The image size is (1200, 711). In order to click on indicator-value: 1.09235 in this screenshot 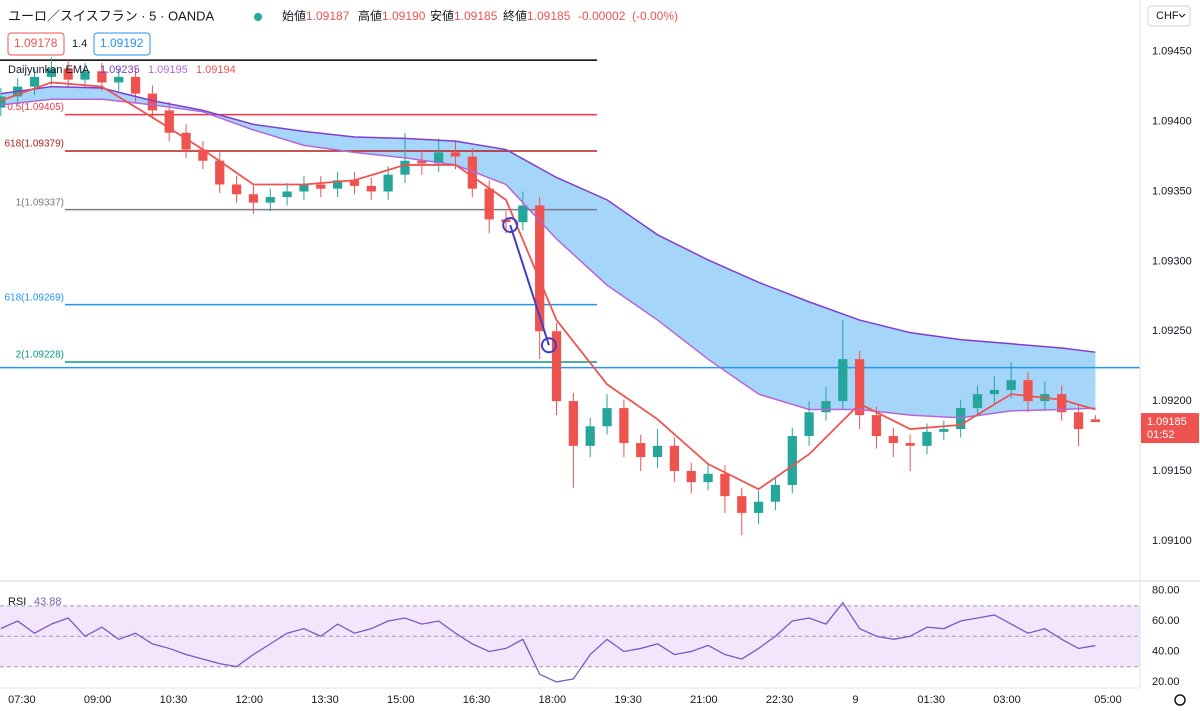, I will do `click(120, 70)`.